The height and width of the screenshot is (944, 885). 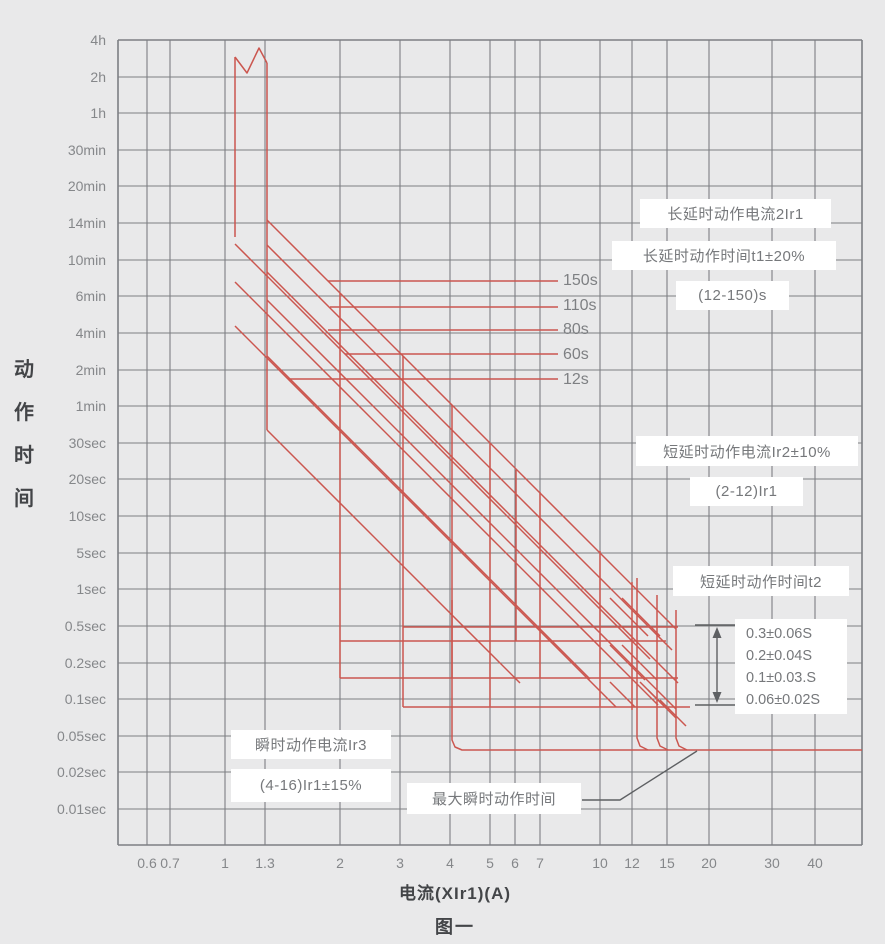 I want to click on trip-curve-ld-top-zigzag, so click(x=251, y=60).